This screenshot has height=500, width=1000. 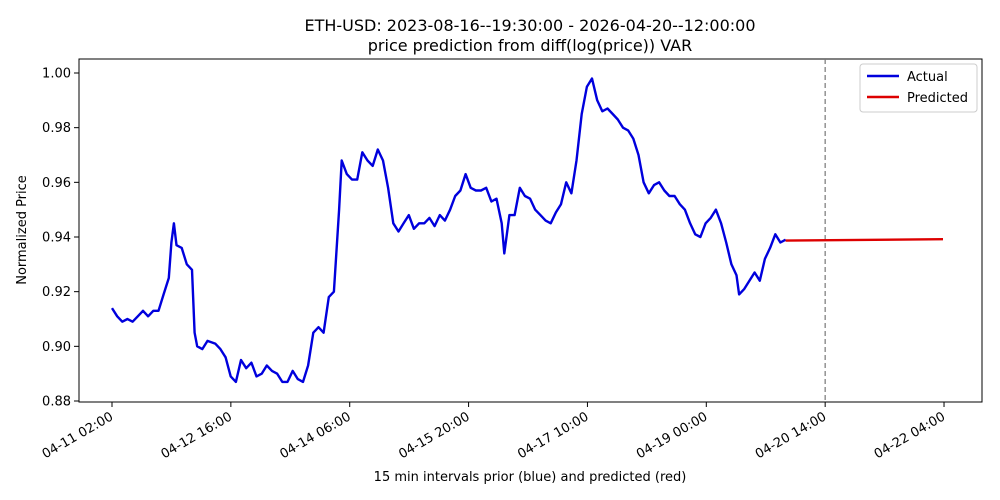 I want to click on x-tick-label: 04-20 14:00, so click(x=791, y=435).